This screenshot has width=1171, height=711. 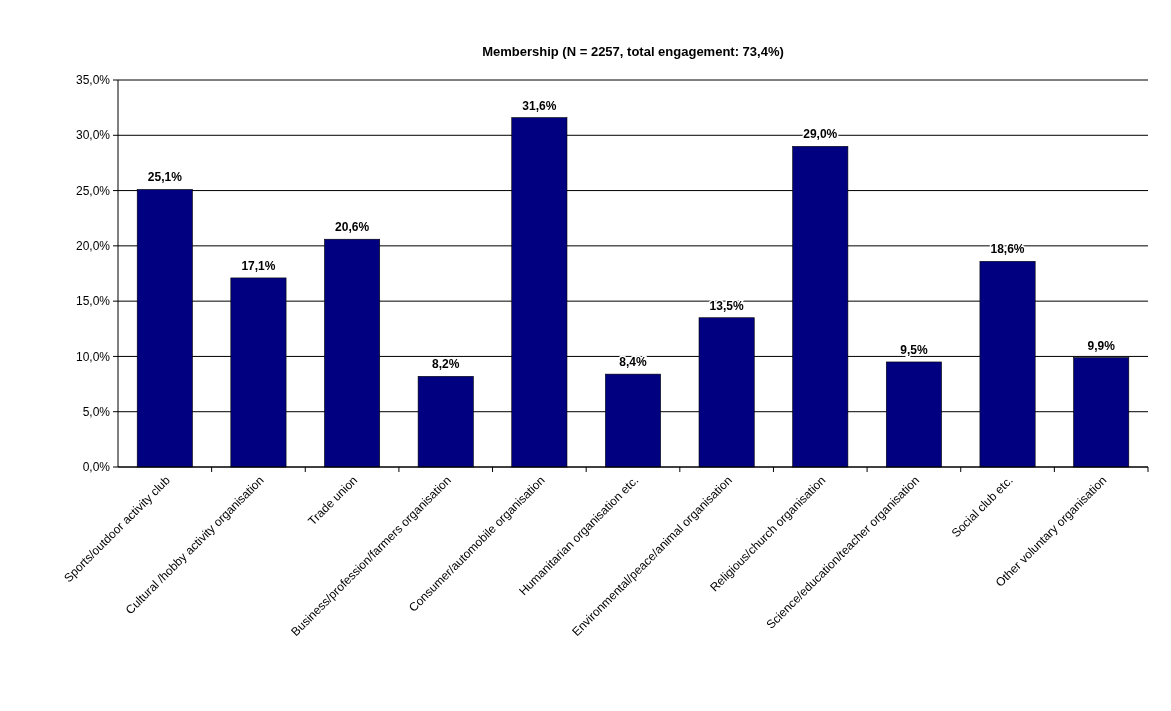 What do you see at coordinates (446, 364) in the screenshot?
I see `data-label: 8,2%` at bounding box center [446, 364].